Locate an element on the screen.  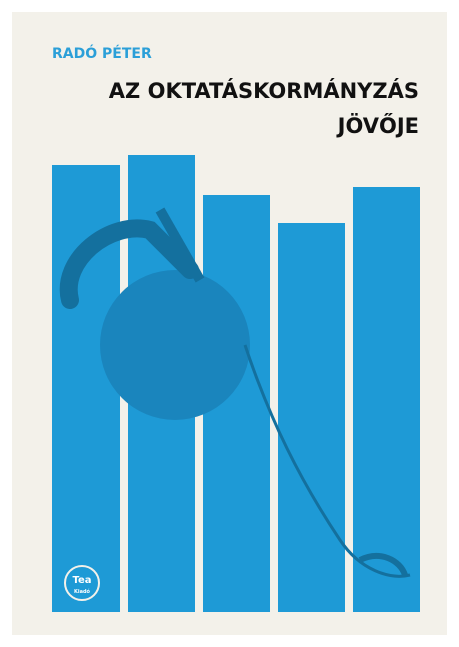
publisher-sub: Kiadó is located at coordinates (82, 591).